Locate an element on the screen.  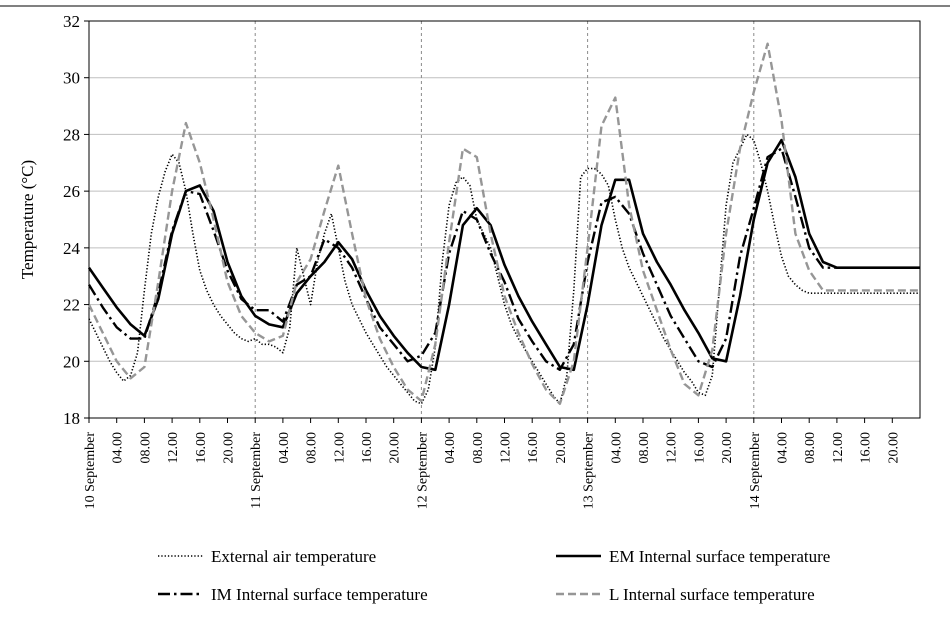
y-tick-label-7: 32 is located at coordinates (71, 21).